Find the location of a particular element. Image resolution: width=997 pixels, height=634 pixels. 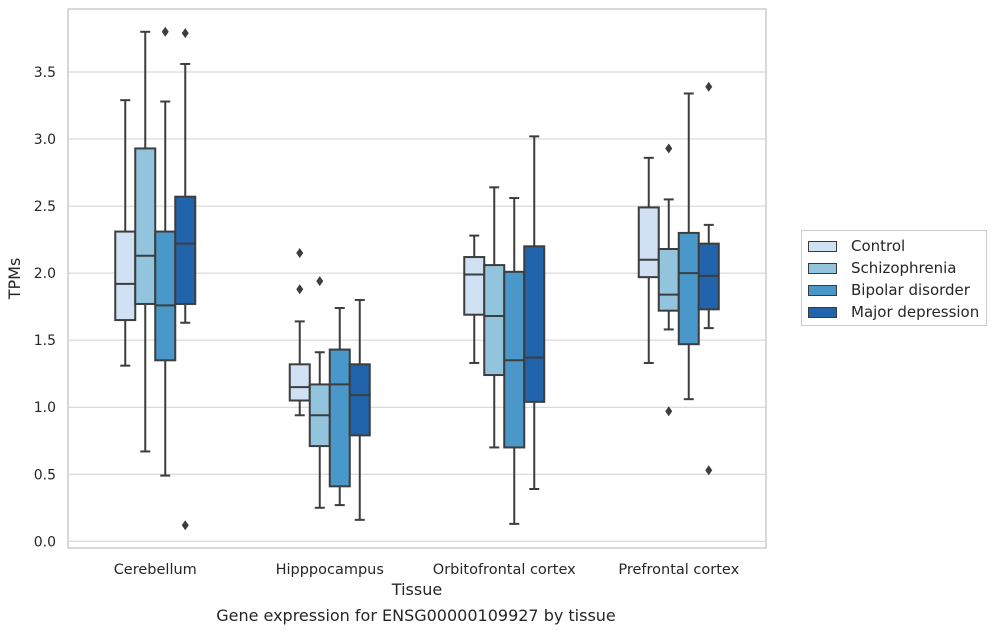

legend-swatch-bipolar-disorder is located at coordinates (822, 290).